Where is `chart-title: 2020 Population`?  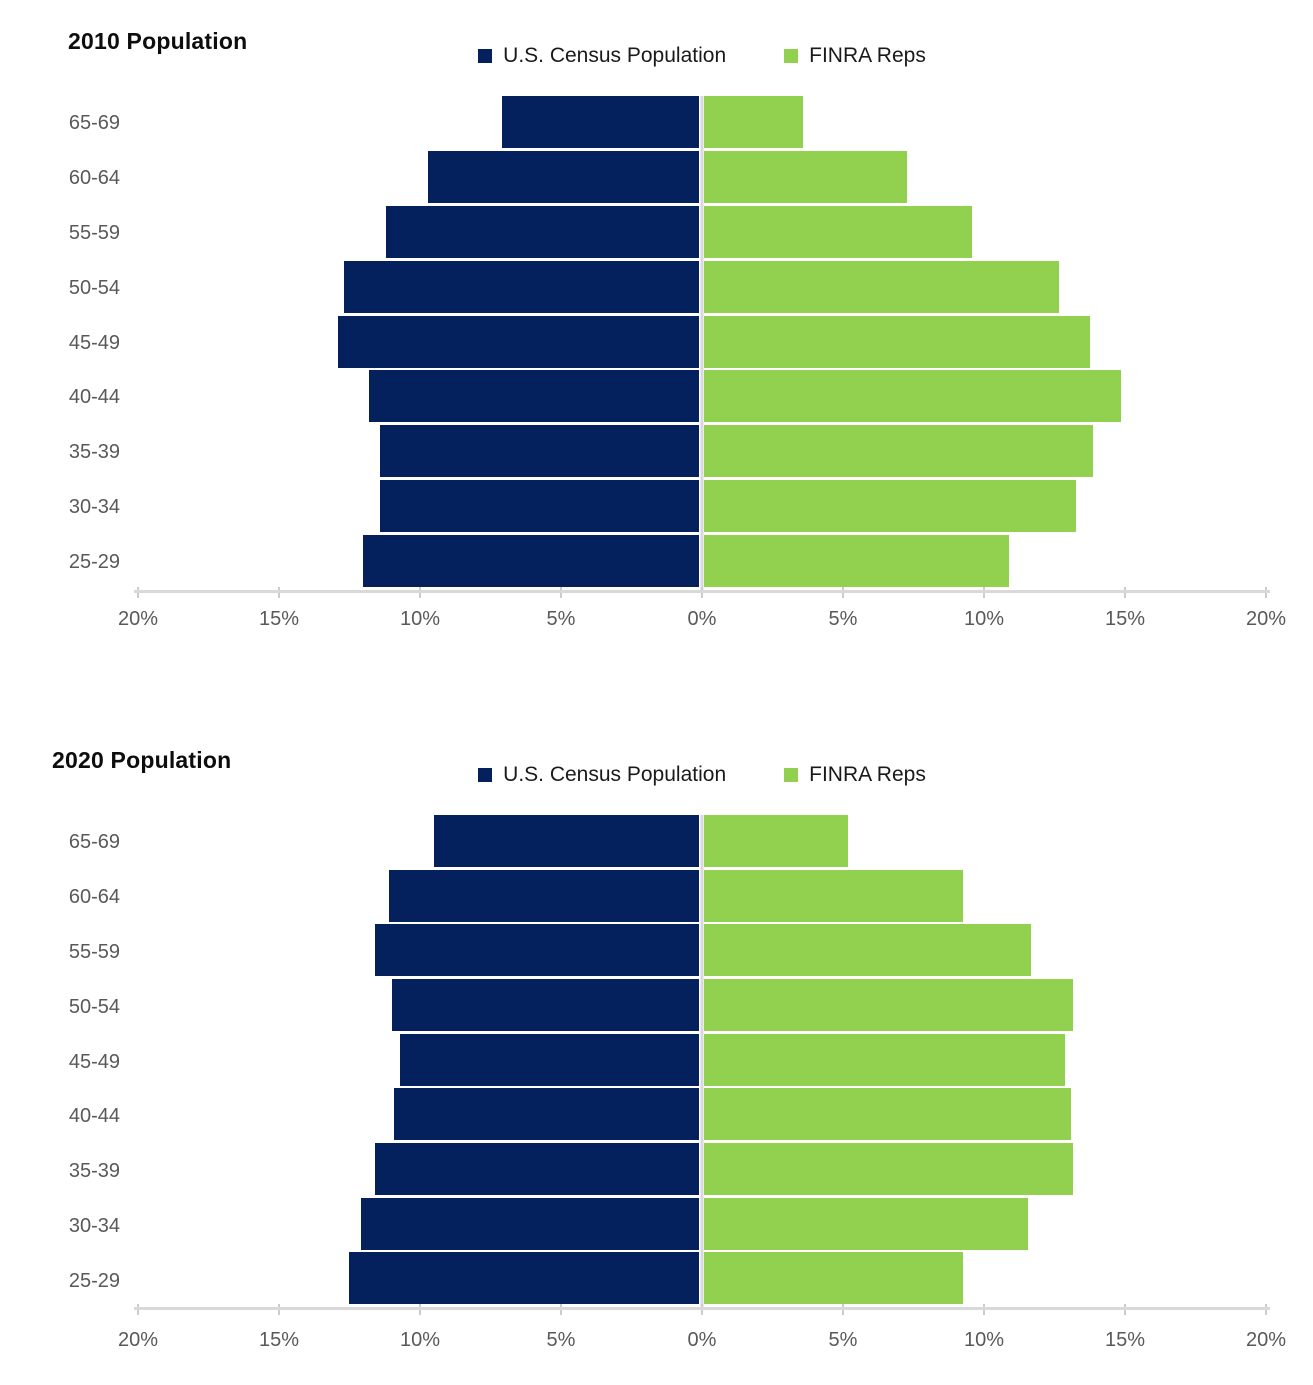 chart-title: 2020 Population is located at coordinates (142, 760).